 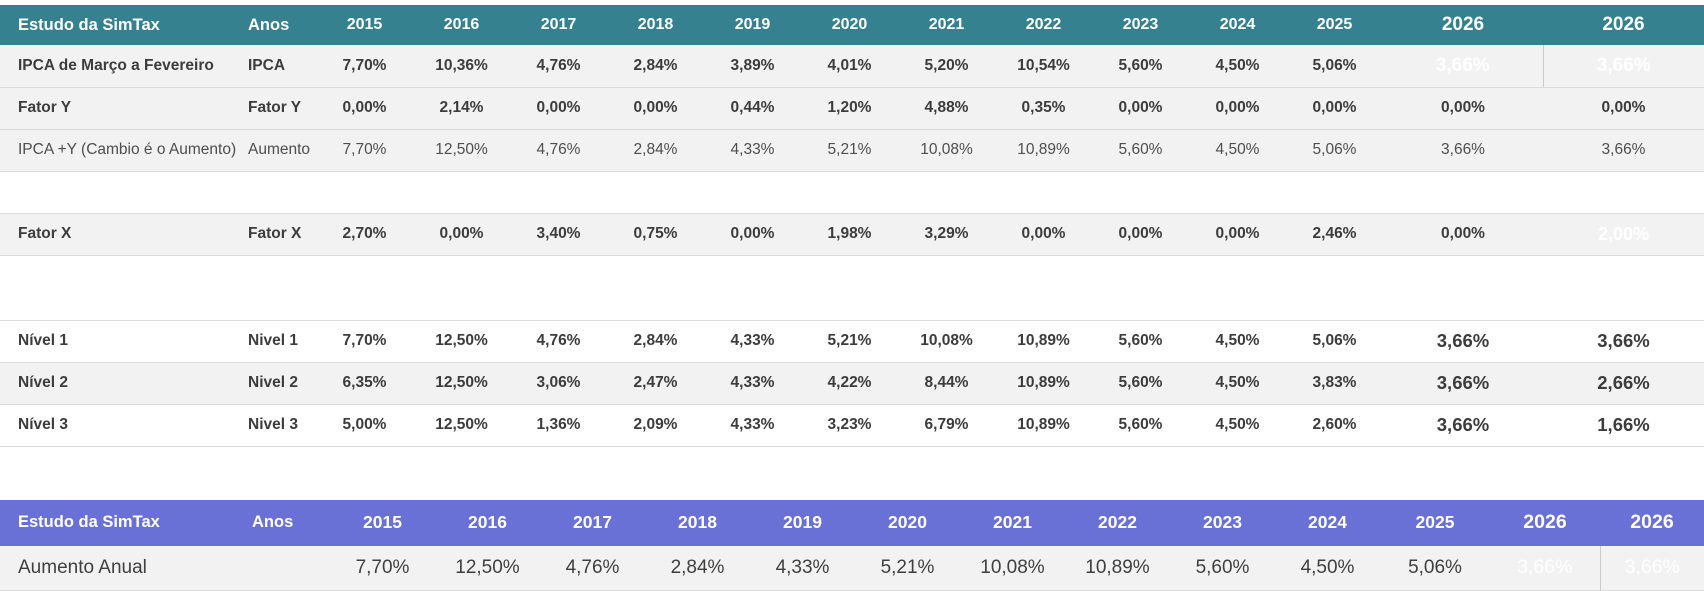 What do you see at coordinates (1623, 150) in the screenshot?
I see `cell-aumento-2026-b: 3,66%` at bounding box center [1623, 150].